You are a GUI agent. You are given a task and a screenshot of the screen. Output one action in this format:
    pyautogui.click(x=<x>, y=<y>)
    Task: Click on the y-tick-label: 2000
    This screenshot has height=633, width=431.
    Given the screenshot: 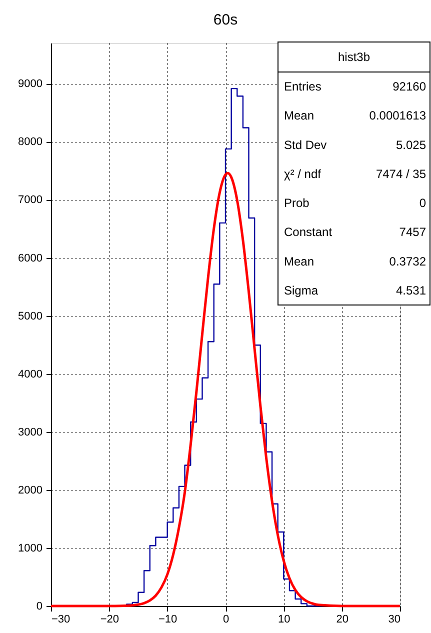 What is the action you would take?
    pyautogui.click(x=30, y=490)
    